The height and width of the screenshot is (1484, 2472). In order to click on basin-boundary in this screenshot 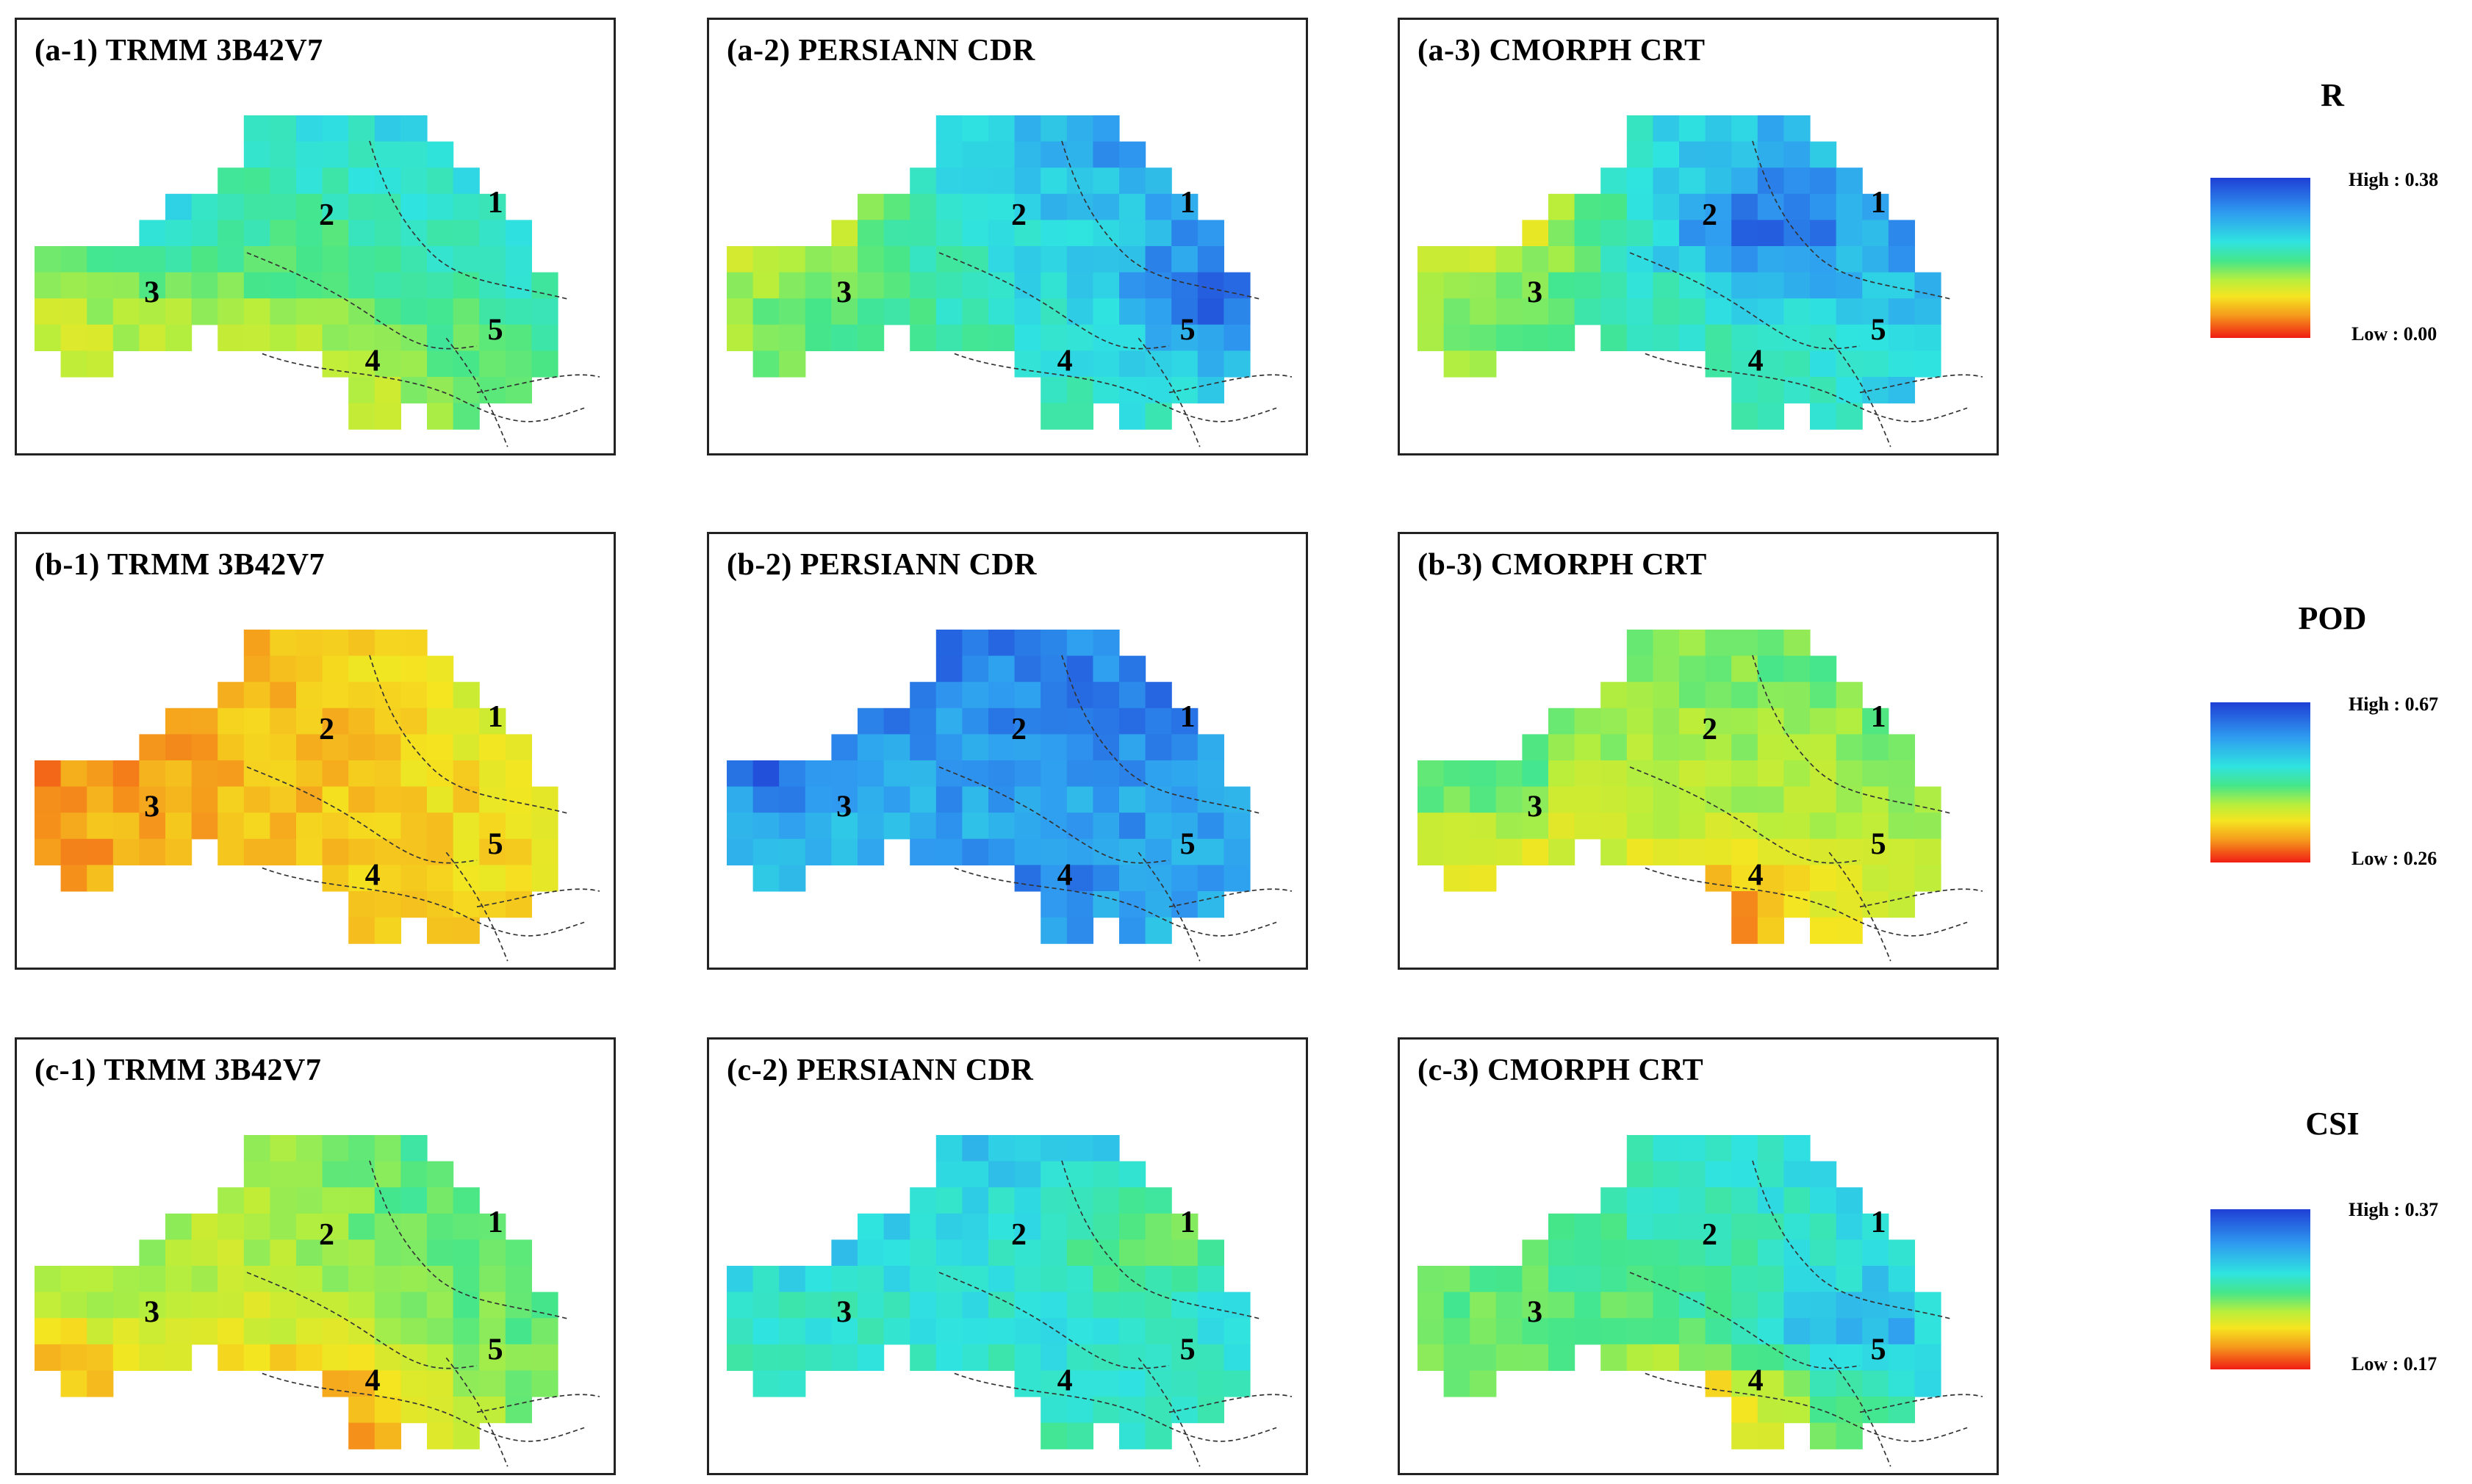, I will do `click(1807, 902)`.